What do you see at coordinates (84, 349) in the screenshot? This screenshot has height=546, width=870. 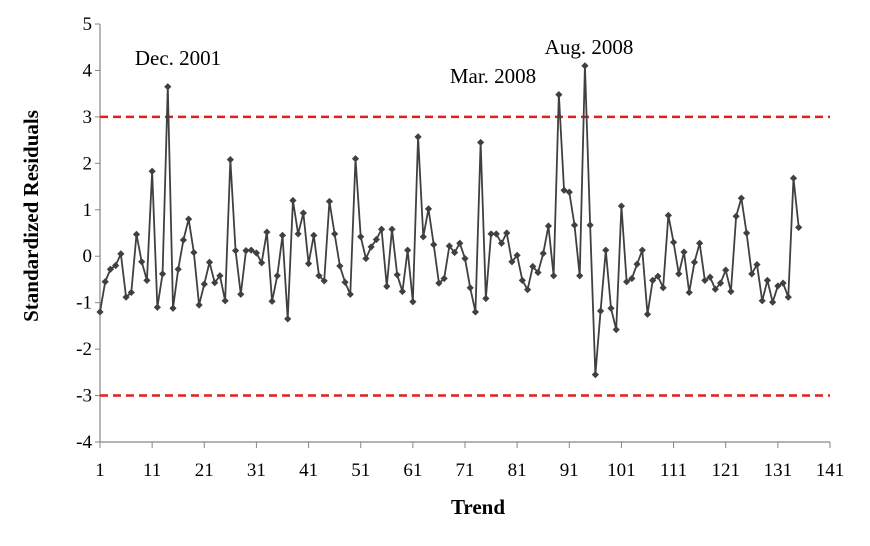 I see `y-tick-label: -2` at bounding box center [84, 349].